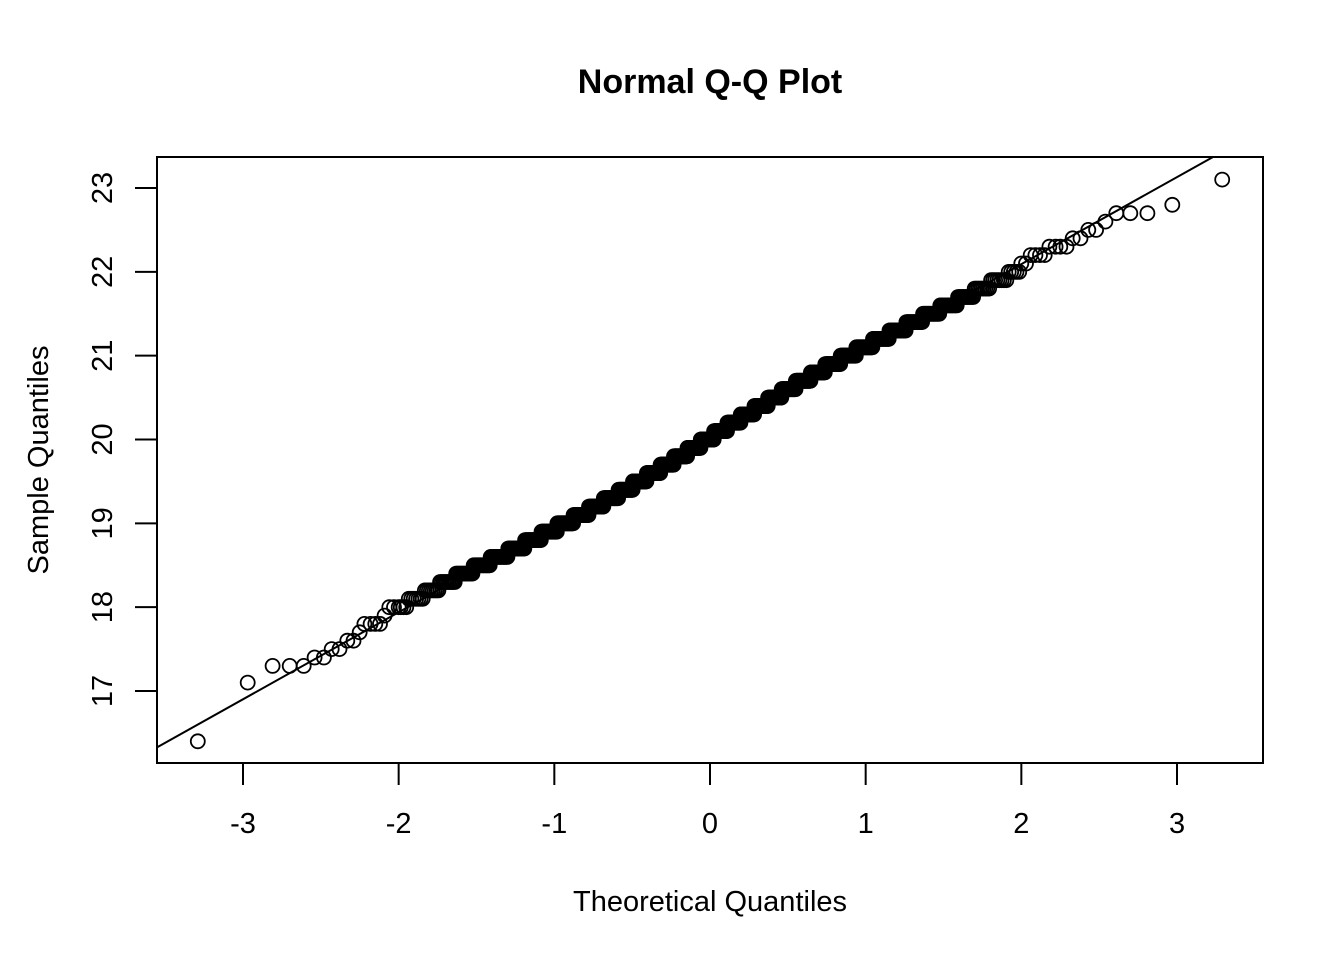 Image resolution: width=1344 pixels, height=965 pixels. Describe the element at coordinates (1021, 824) in the screenshot. I see `x-tick-label: 2` at that location.